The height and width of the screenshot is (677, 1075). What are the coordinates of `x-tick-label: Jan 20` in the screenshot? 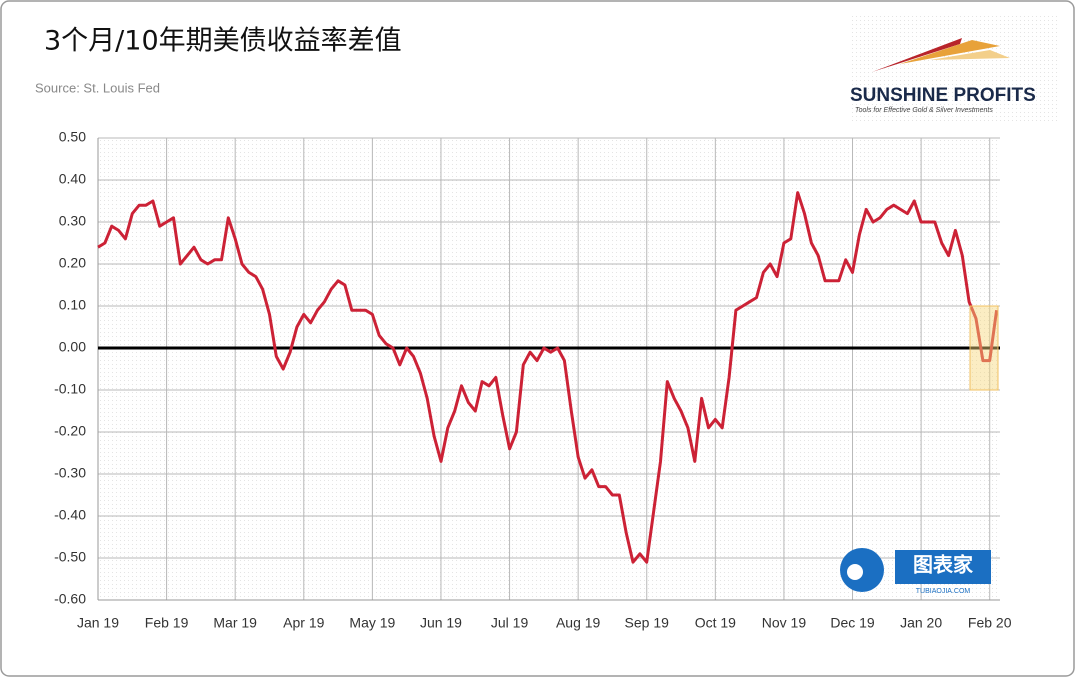 It's located at (921, 623).